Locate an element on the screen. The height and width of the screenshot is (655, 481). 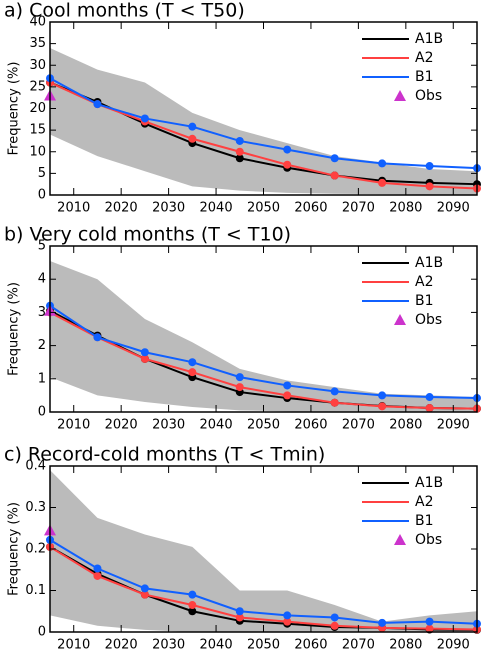
y-tick-label: 40 is located at coordinates (37, 22).